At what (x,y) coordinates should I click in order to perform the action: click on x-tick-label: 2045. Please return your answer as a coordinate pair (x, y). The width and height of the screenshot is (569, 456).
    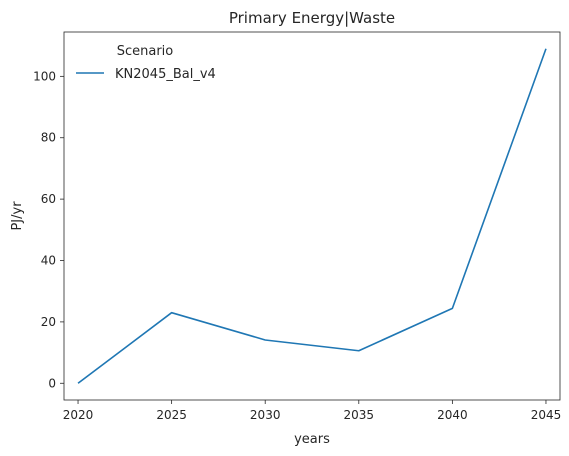
    Looking at the image, I should click on (546, 415).